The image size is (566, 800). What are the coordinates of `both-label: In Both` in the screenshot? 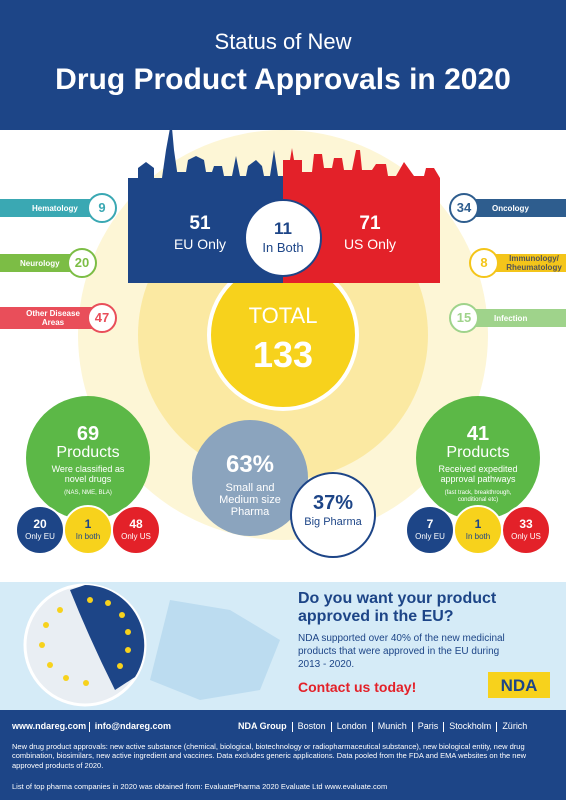 It's located at (283, 247).